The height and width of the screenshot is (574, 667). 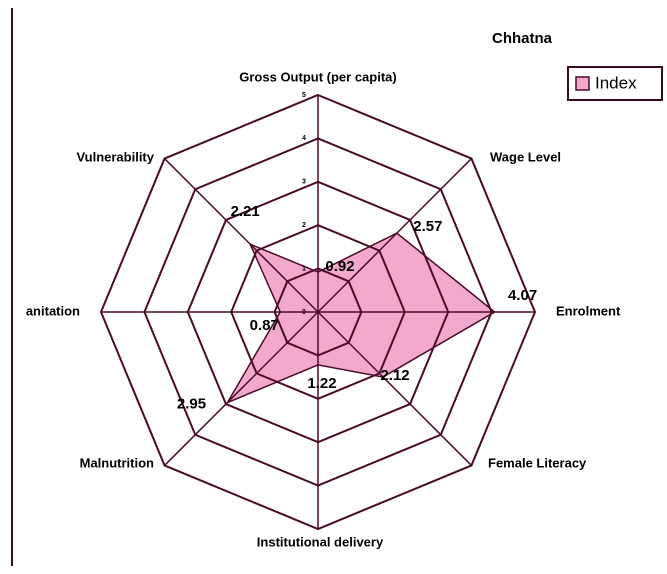 I want to click on chart-title: Chhatna, so click(x=522, y=38).